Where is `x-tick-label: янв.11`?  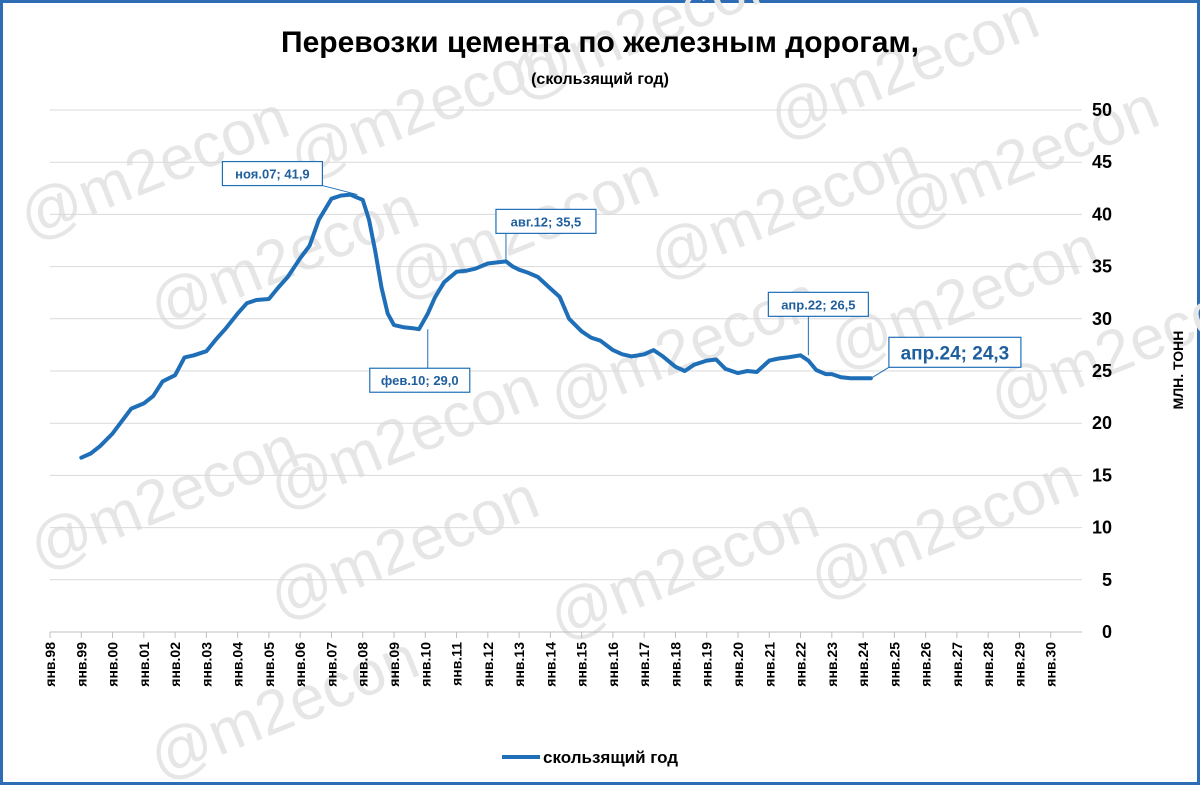
x-tick-label: янв.11 is located at coordinates (457, 664).